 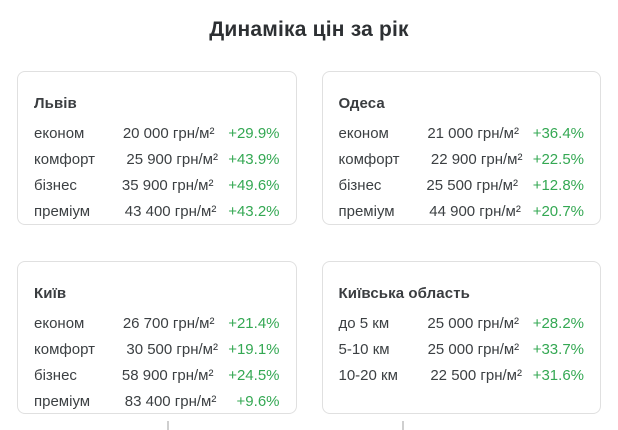 I want to click on price-row: комфорт 25 900 грн/м² +43.9%, so click(x=157, y=160).